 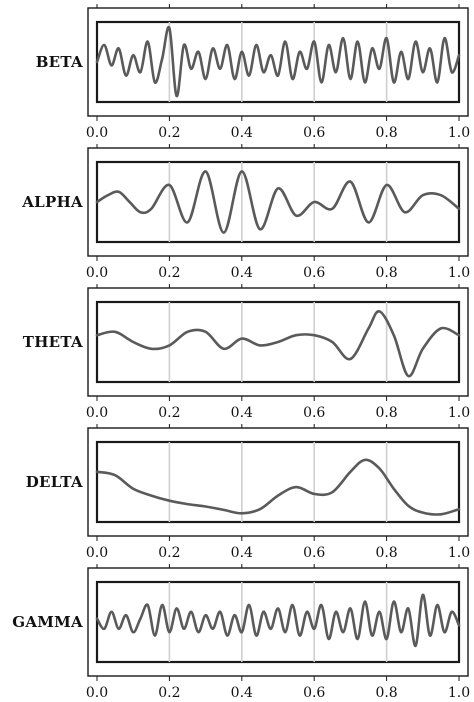 What do you see at coordinates (278, 487) in the screenshot?
I see `series-line-delta` at bounding box center [278, 487].